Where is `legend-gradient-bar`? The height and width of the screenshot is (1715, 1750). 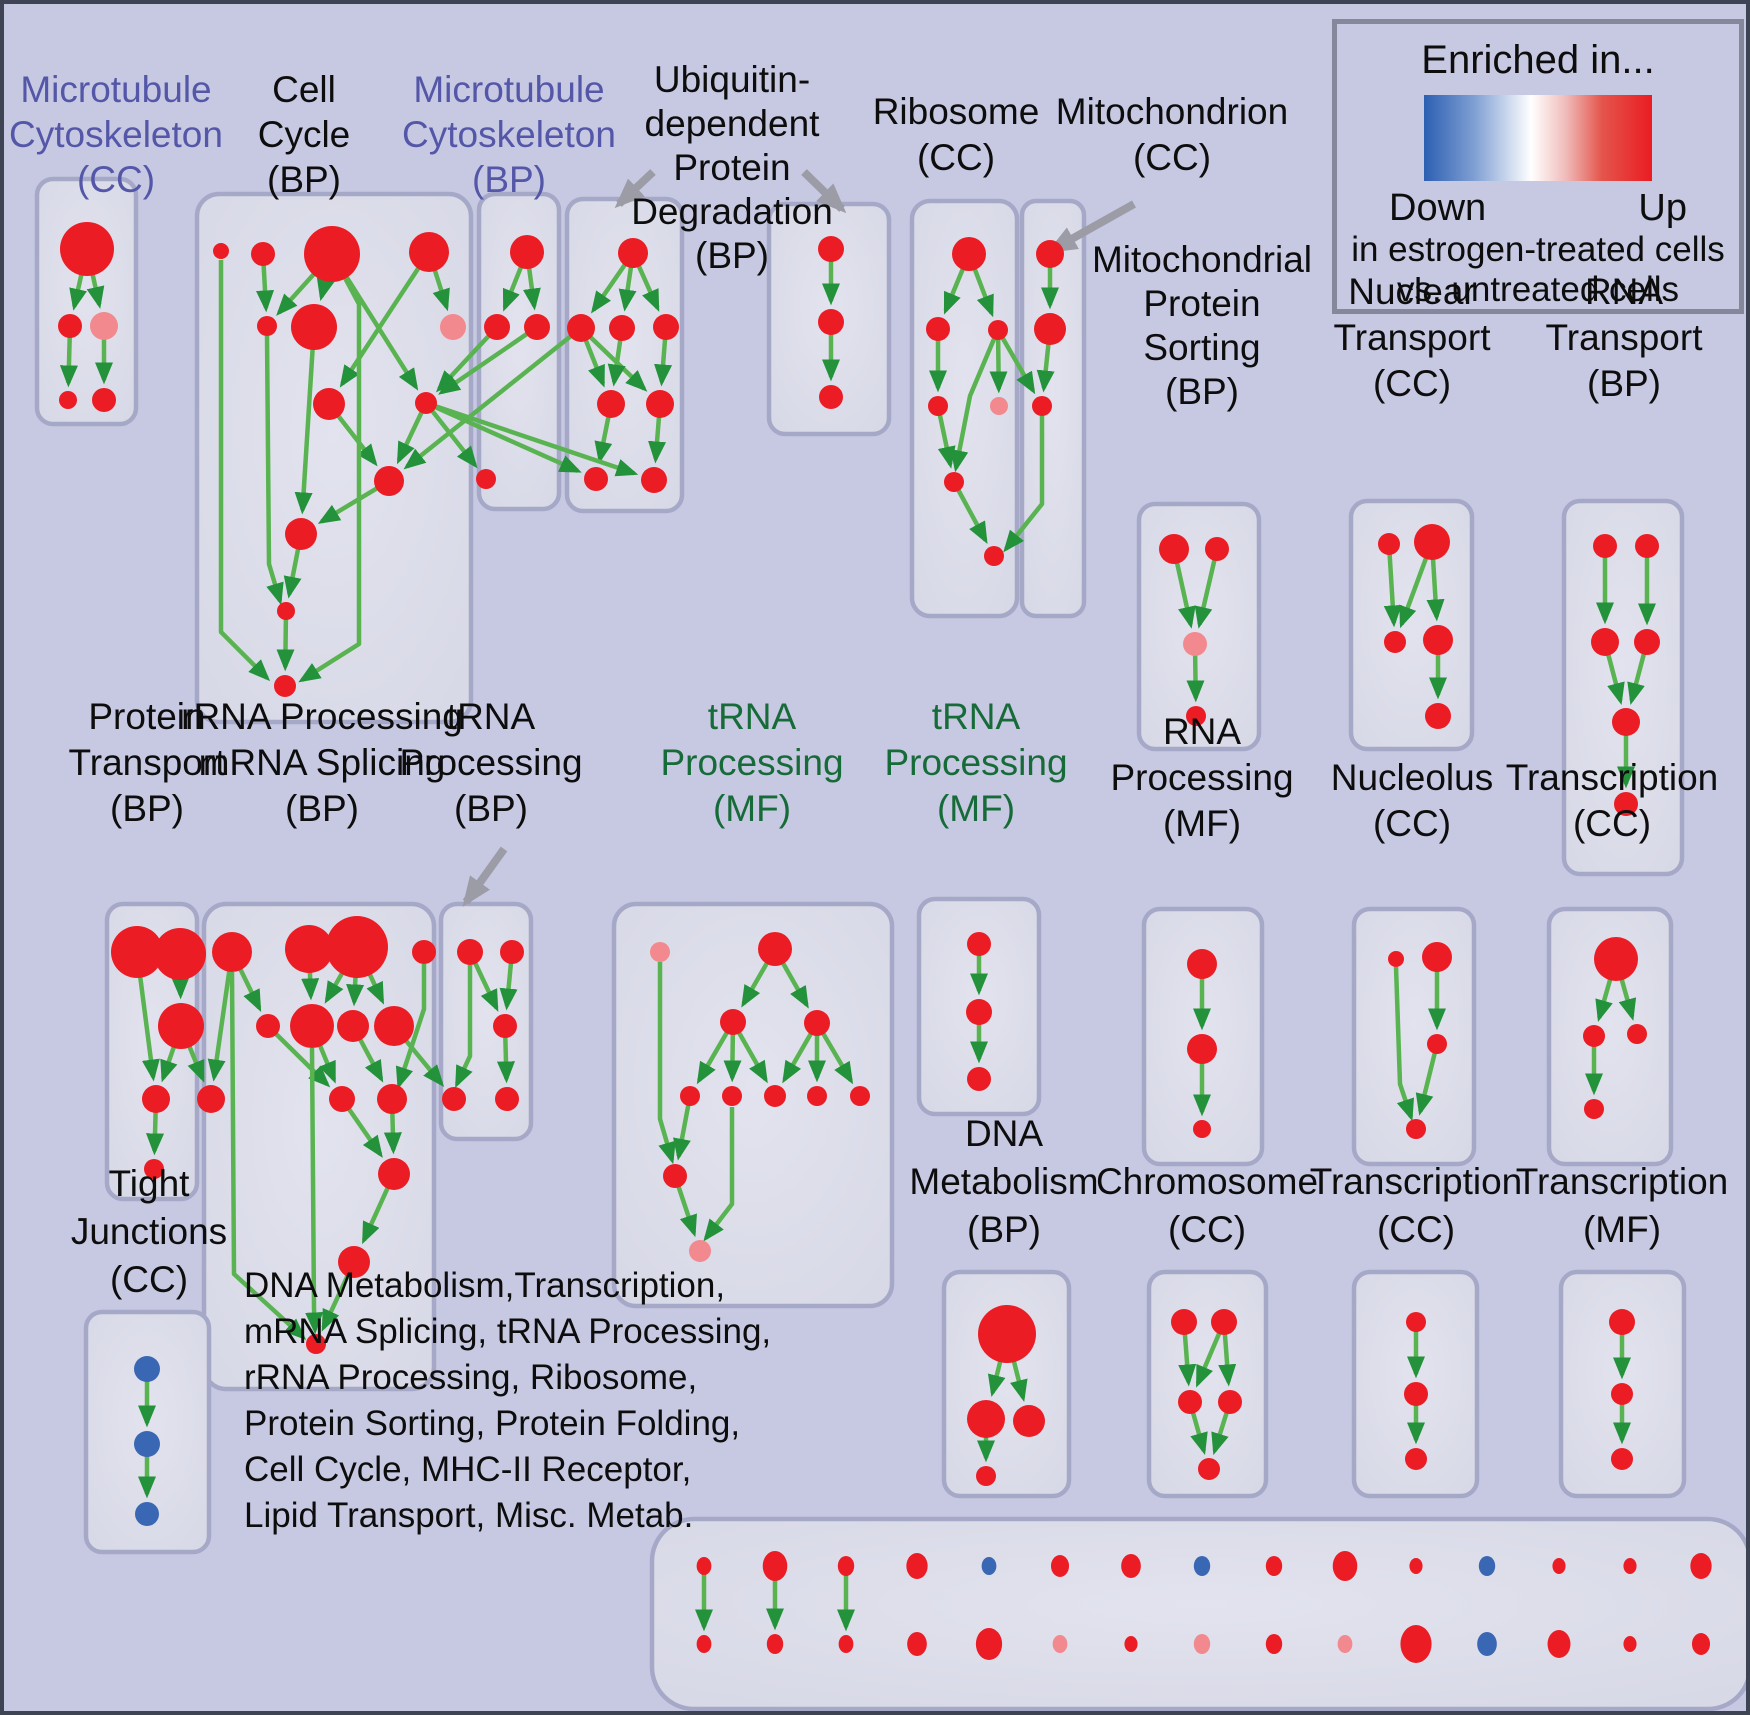 legend-gradient-bar is located at coordinates (1538, 138).